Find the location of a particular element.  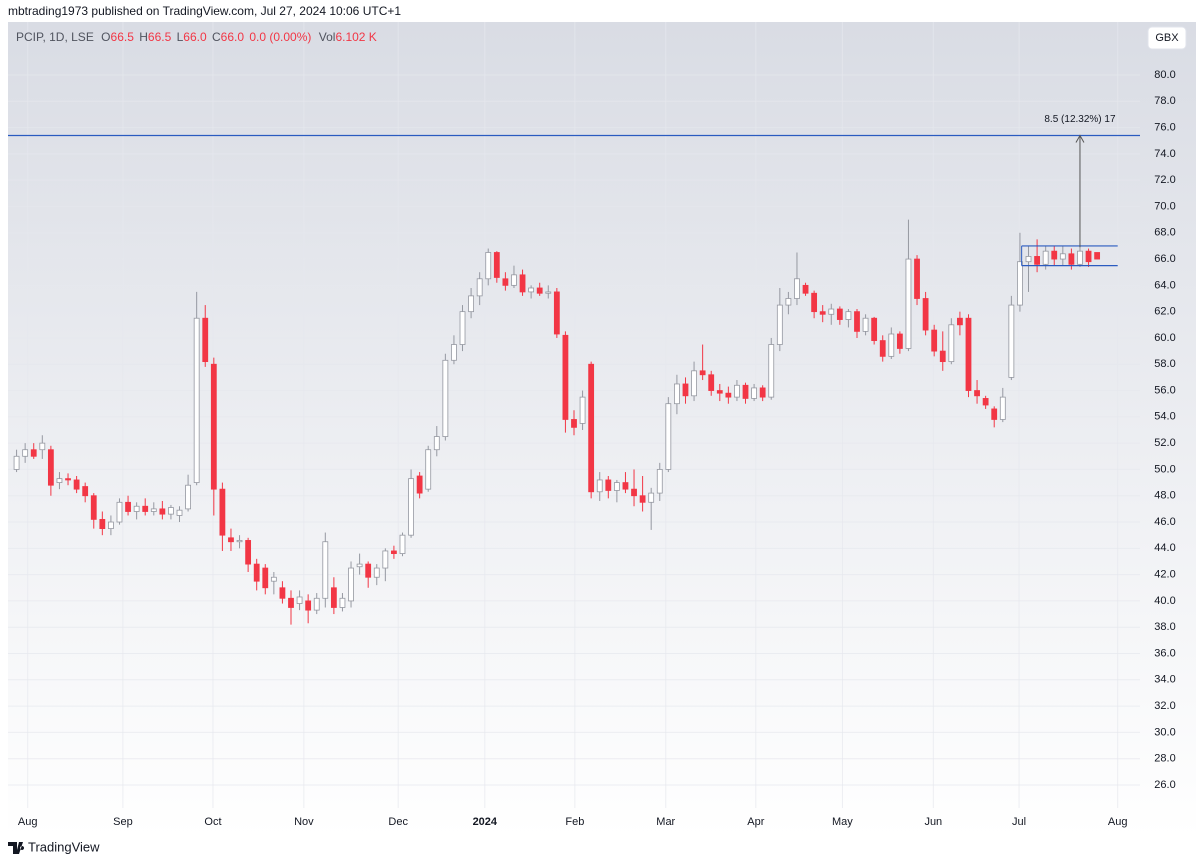

c-value: 66.0 is located at coordinates (233, 37).